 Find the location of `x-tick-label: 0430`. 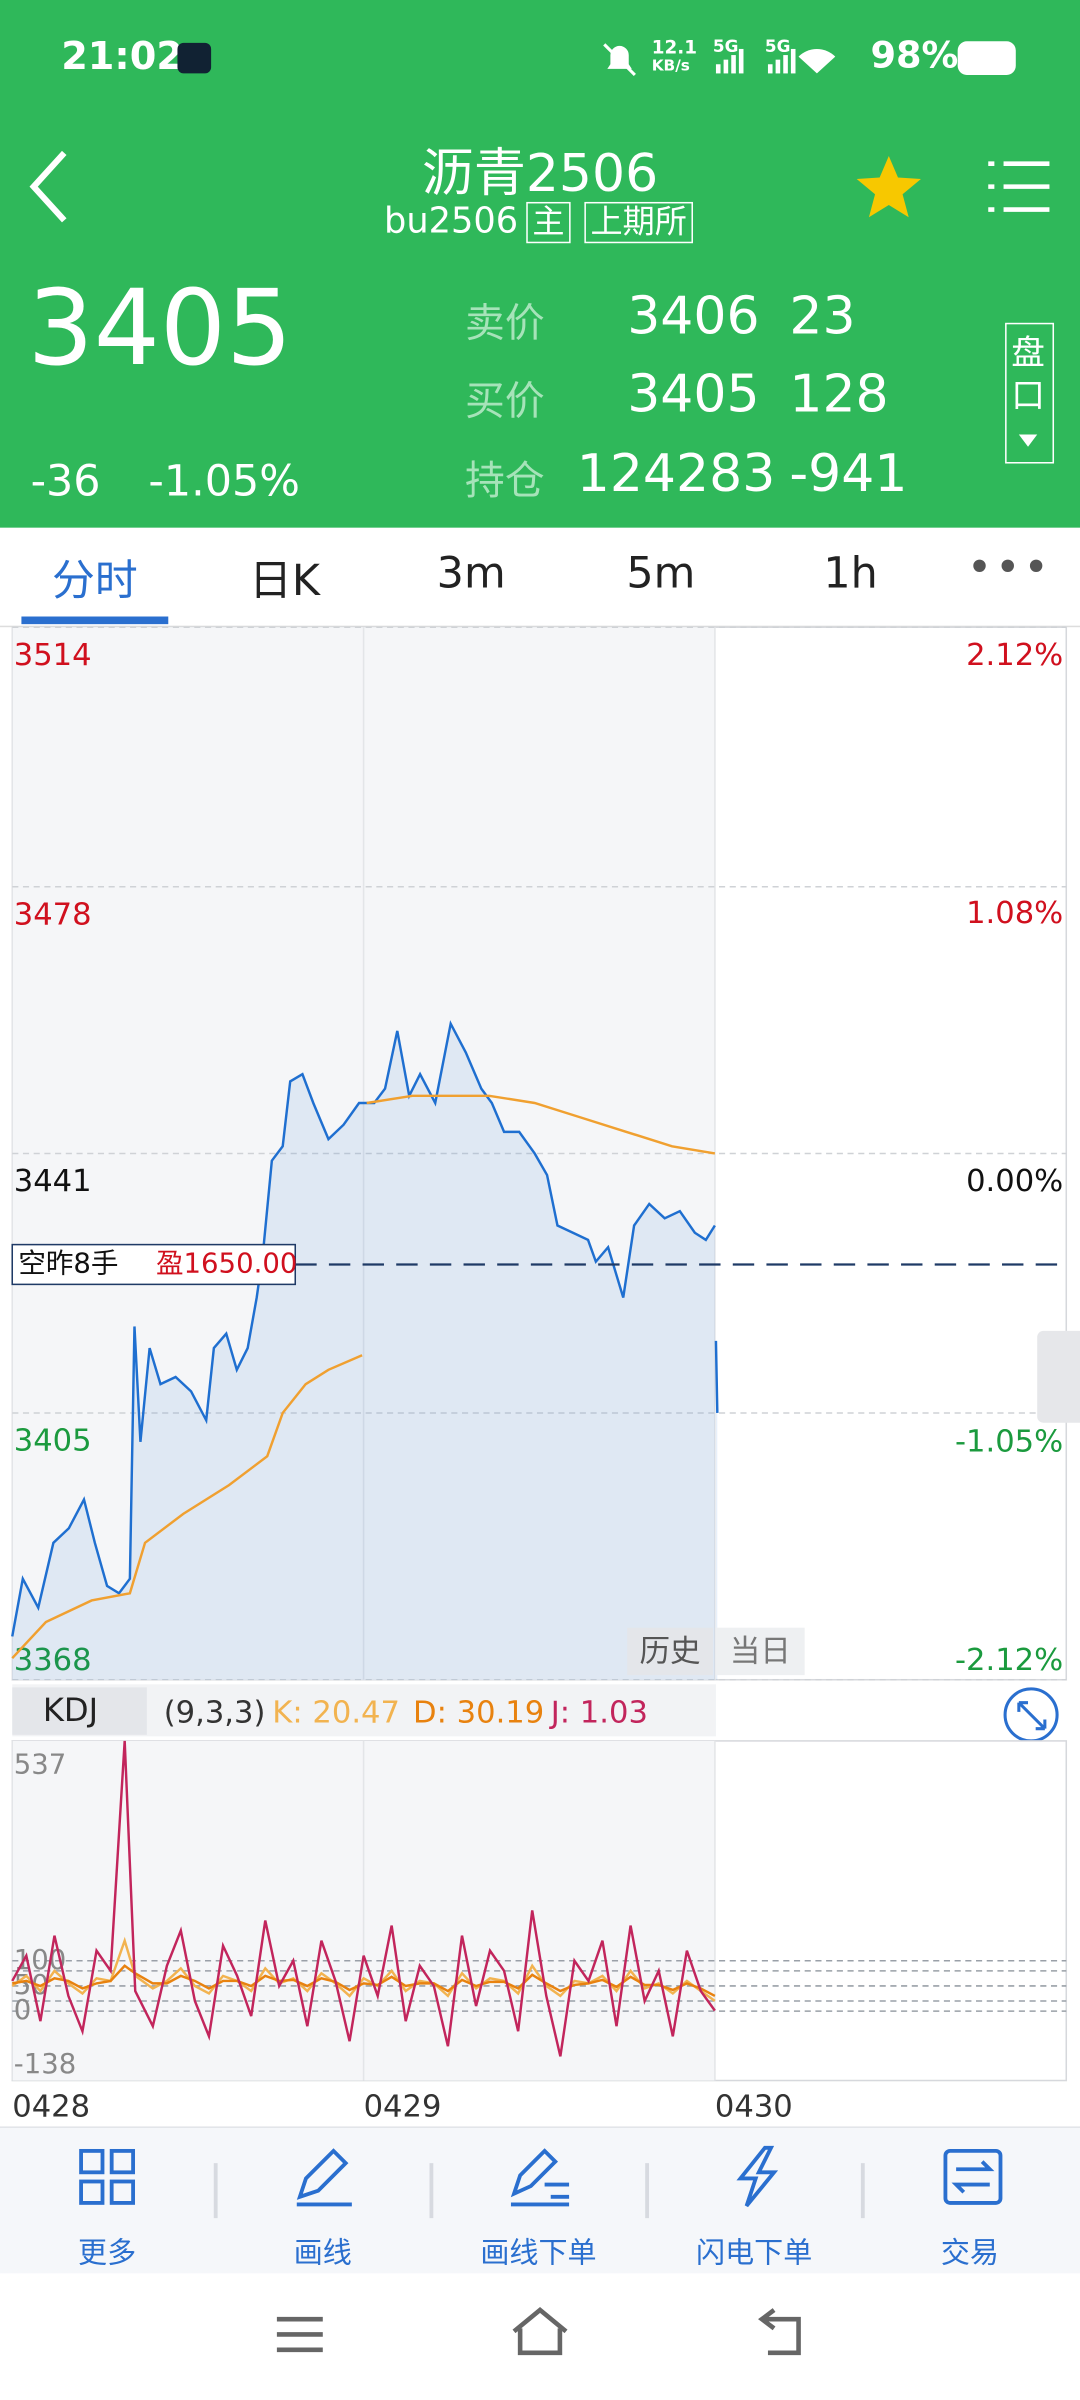

x-tick-label: 0430 is located at coordinates (754, 2107).